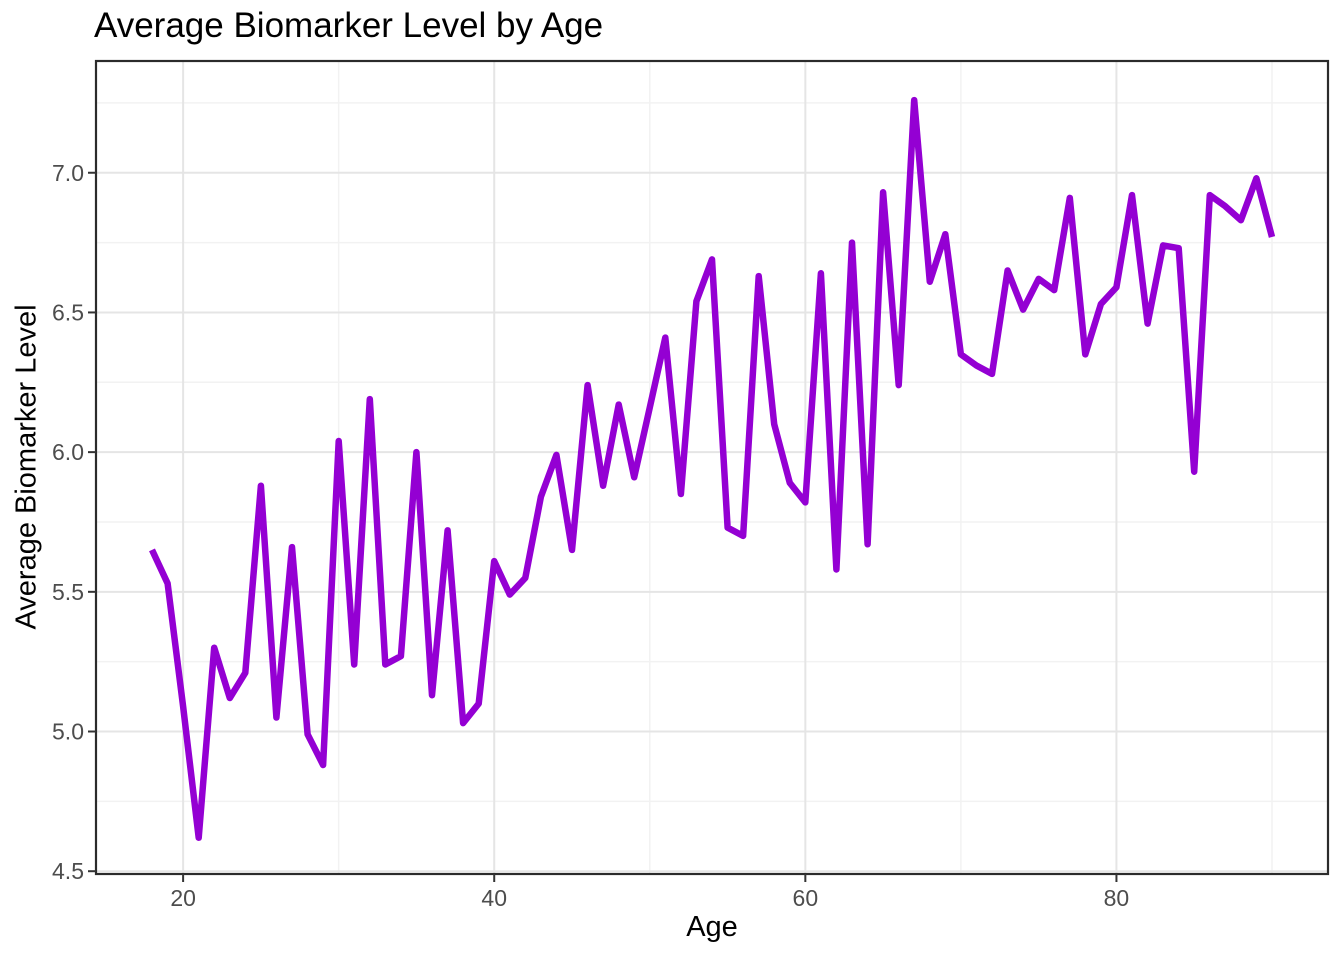 The height and width of the screenshot is (960, 1344). What do you see at coordinates (68, 173) in the screenshot?
I see `y-axis-tick-label: 7.0` at bounding box center [68, 173].